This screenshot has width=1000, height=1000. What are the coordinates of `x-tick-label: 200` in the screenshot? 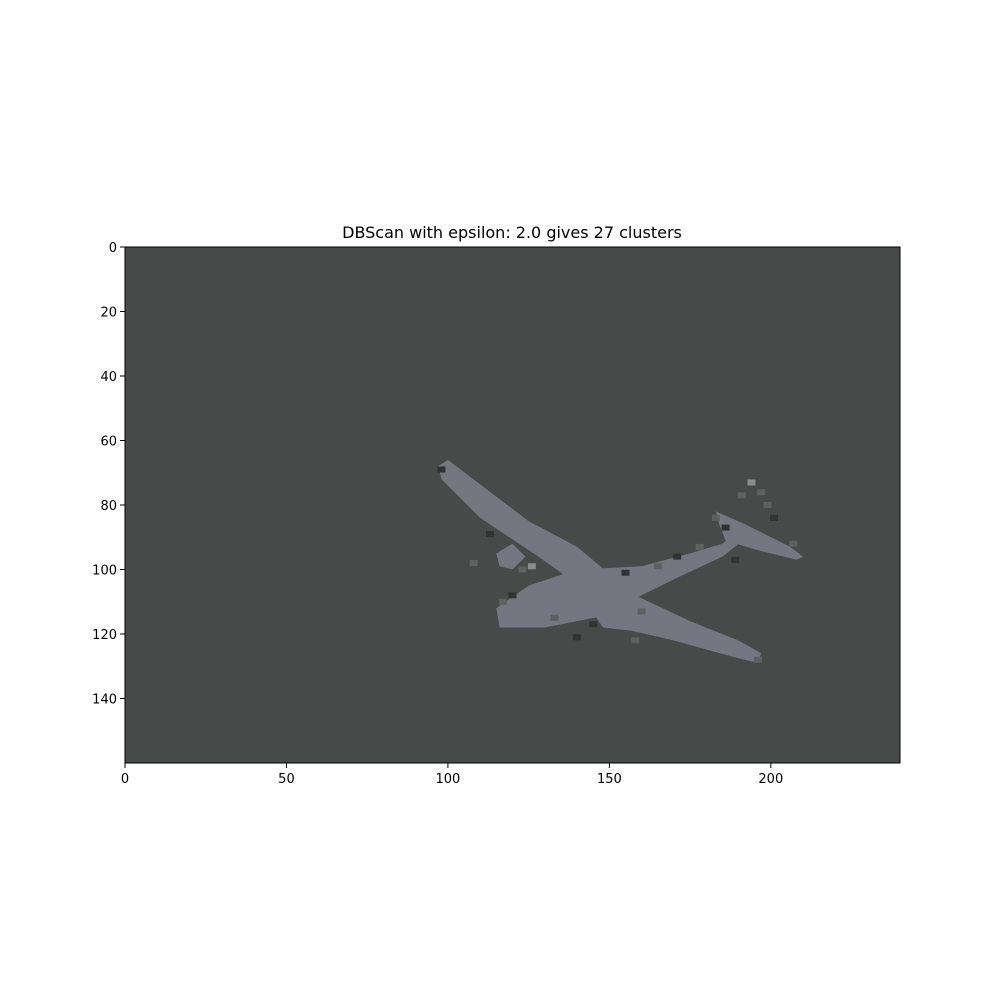 It's located at (770, 779).